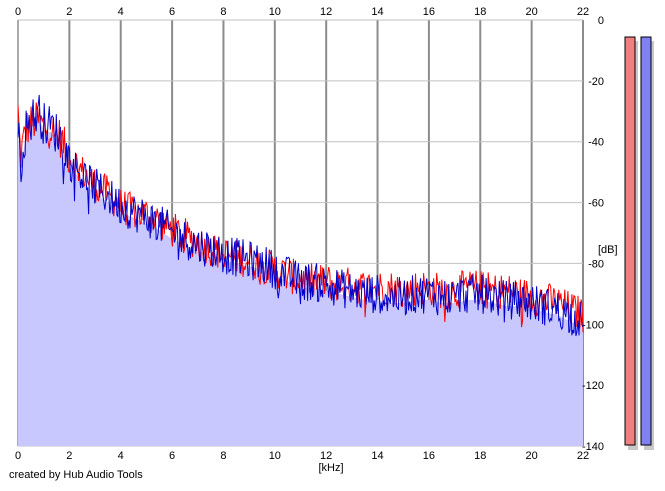  I want to click on x-tick-label-top: 10, so click(275, 12).